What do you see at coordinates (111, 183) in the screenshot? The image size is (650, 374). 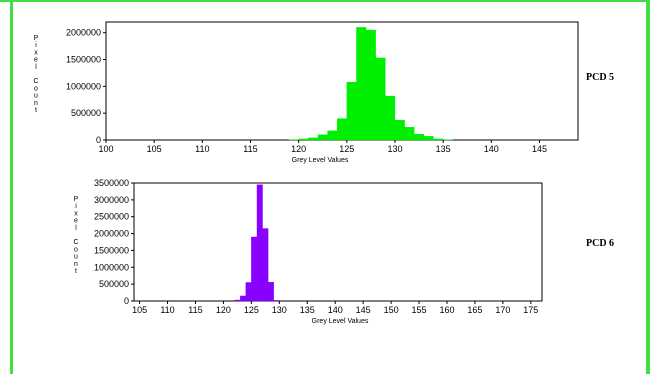 I see `y-tick-label: 3500000` at bounding box center [111, 183].